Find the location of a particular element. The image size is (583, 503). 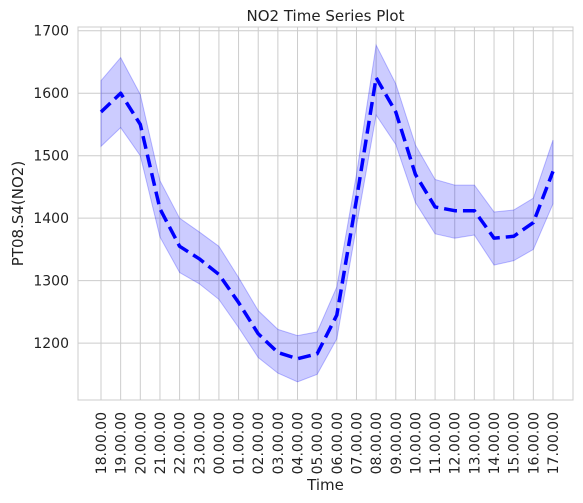

x-tick-label: 19.00.00 is located at coordinates (122, 443).